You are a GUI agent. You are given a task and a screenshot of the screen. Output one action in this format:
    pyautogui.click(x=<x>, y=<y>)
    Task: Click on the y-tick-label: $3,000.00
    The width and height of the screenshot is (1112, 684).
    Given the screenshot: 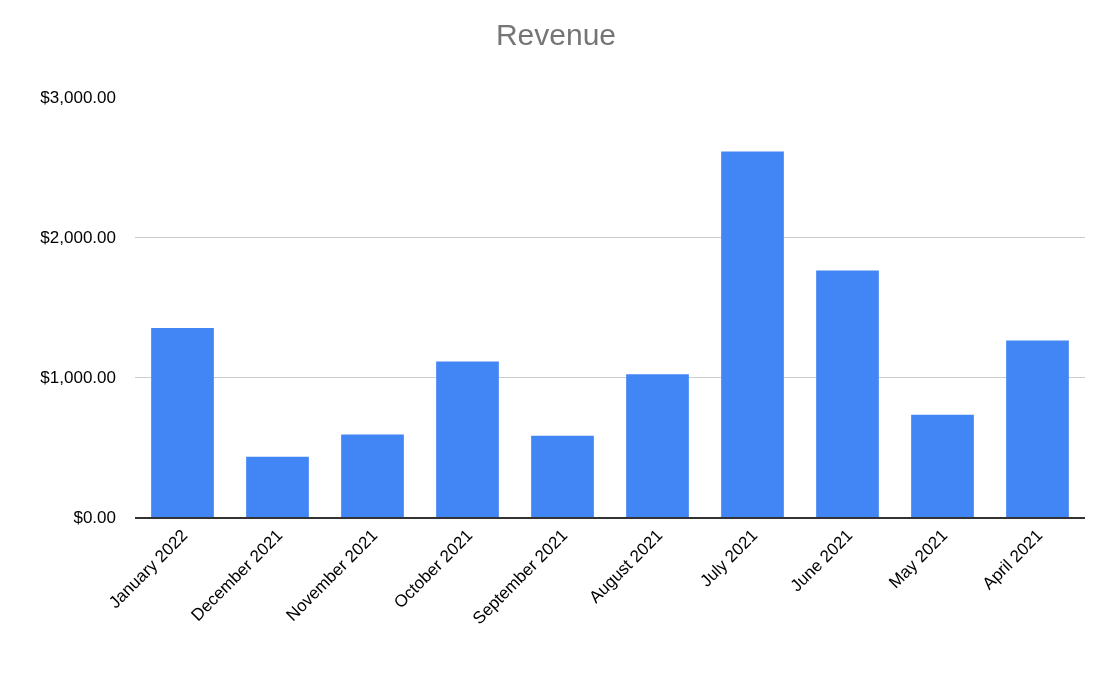 What is the action you would take?
    pyautogui.click(x=78, y=97)
    